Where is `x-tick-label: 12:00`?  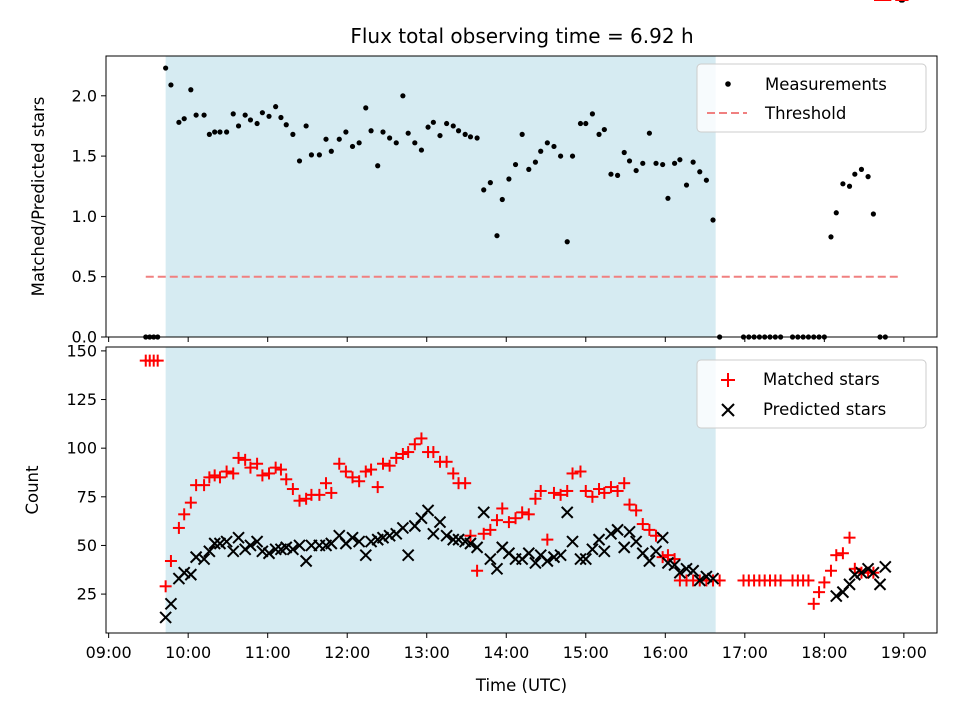
x-tick-label: 12:00 is located at coordinates (347, 652).